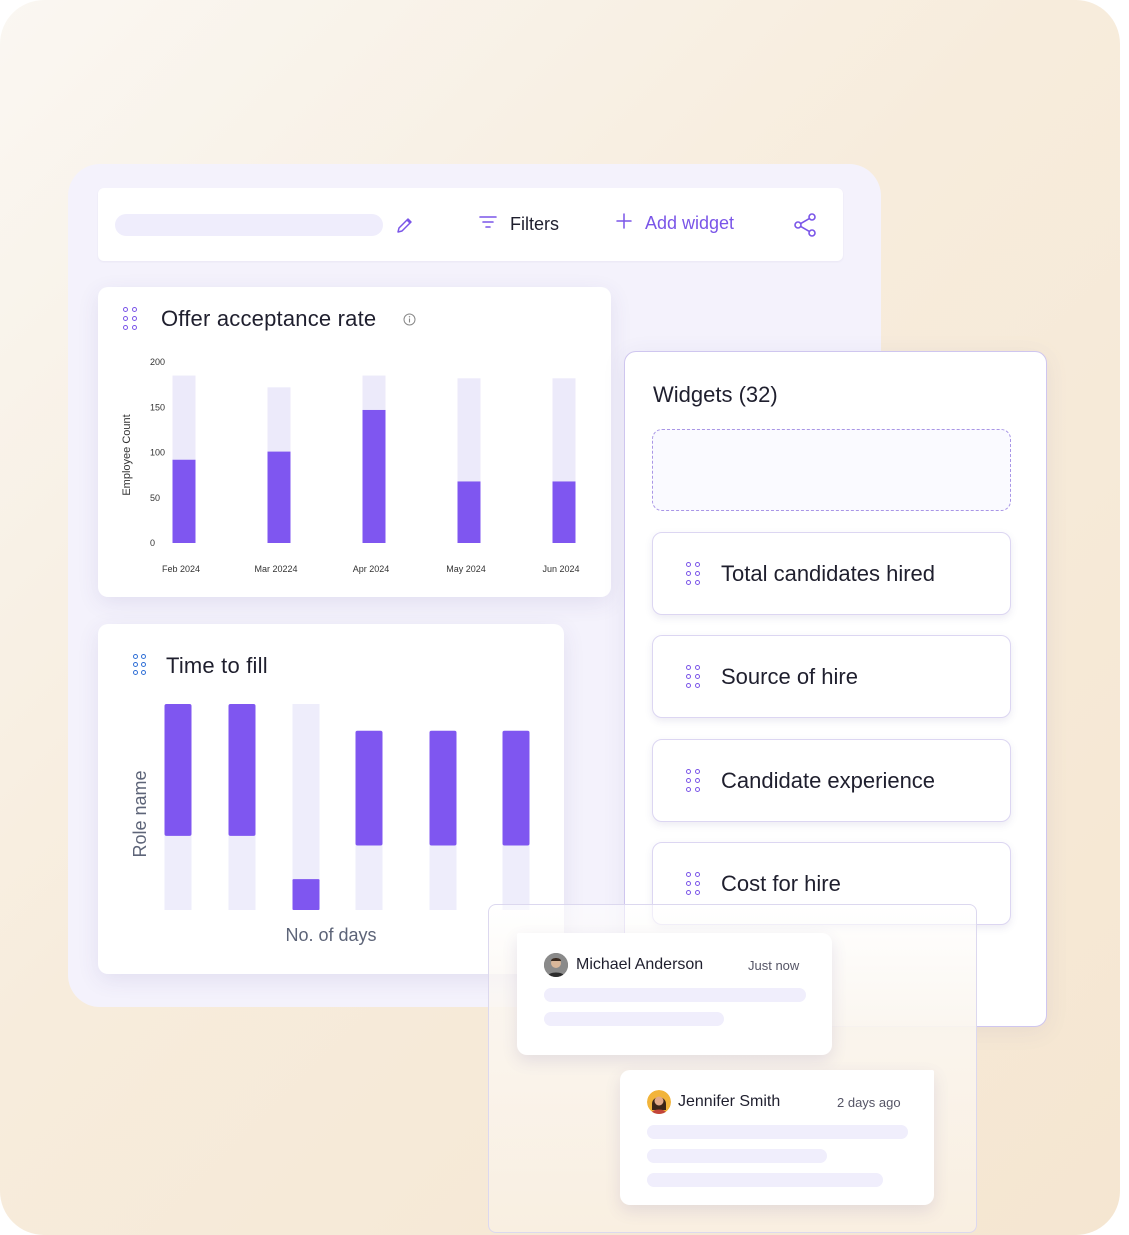 This screenshot has height=1235, width=1129. What do you see at coordinates (640, 964) in the screenshot?
I see `comment-author: Michael Anderson` at bounding box center [640, 964].